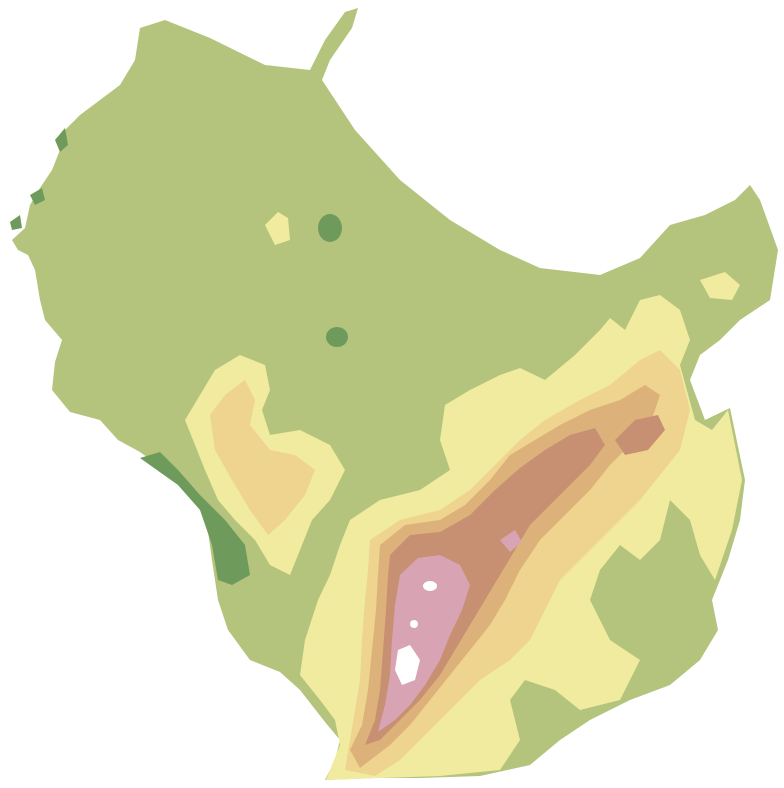 Image resolution: width=784 pixels, height=788 pixels. What do you see at coordinates (414, 624) in the screenshot?
I see `peak-small` at bounding box center [414, 624].